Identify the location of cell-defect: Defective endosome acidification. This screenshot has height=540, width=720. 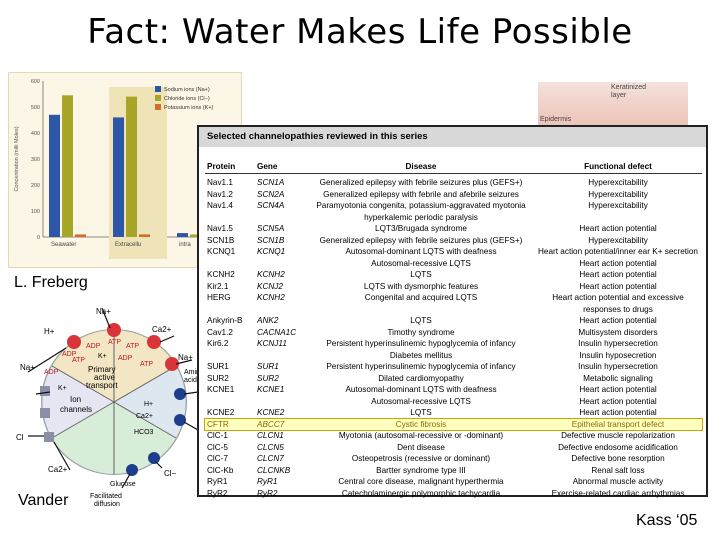
(618, 447).